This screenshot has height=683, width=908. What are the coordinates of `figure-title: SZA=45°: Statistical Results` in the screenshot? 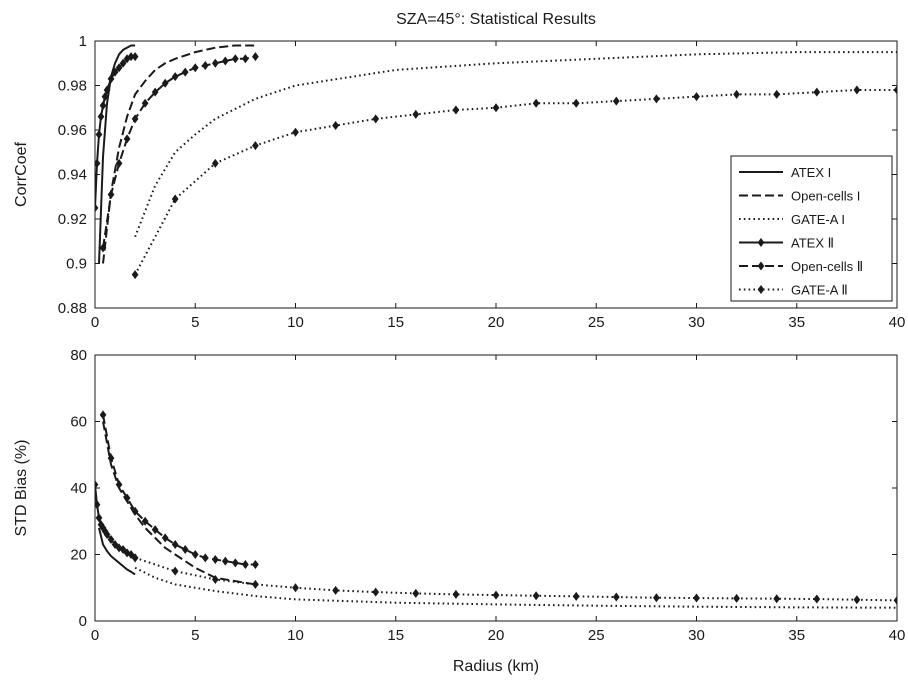 It's located at (496, 19).